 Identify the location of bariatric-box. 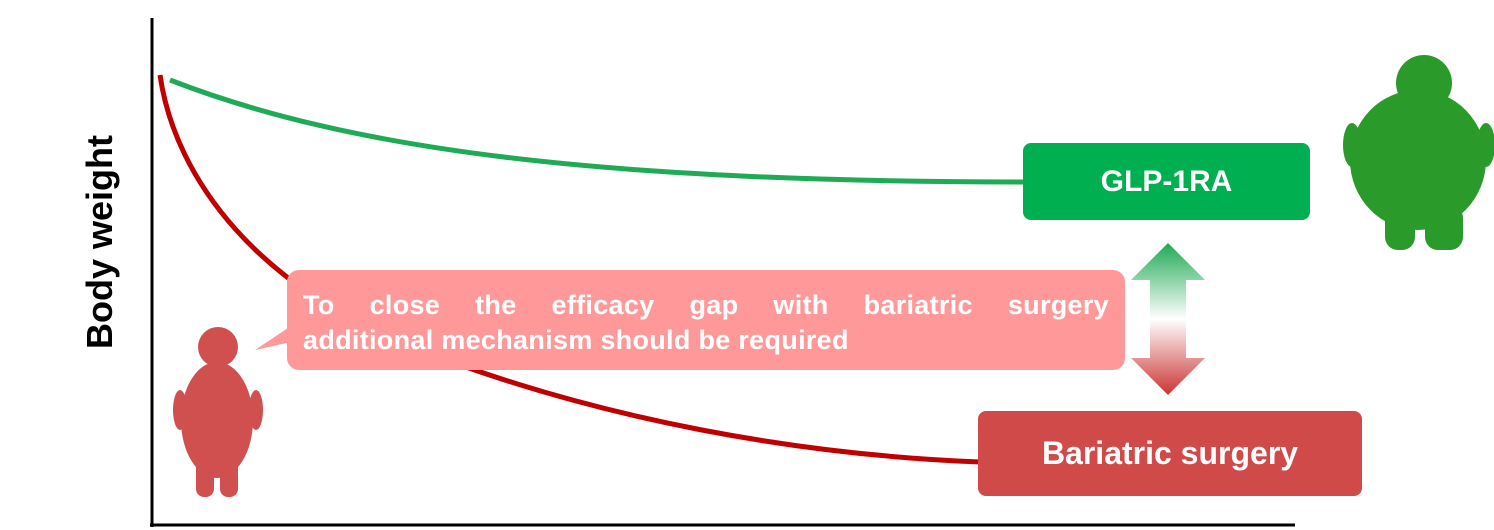
(1170, 453).